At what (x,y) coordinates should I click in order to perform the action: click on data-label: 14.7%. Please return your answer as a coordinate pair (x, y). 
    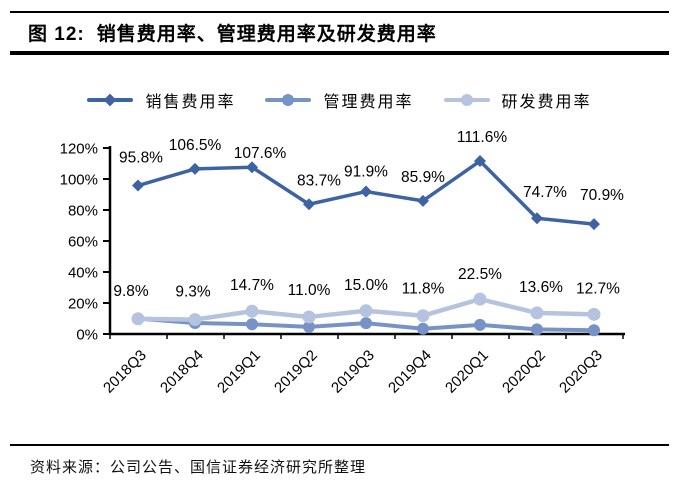
    Looking at the image, I should click on (252, 285).